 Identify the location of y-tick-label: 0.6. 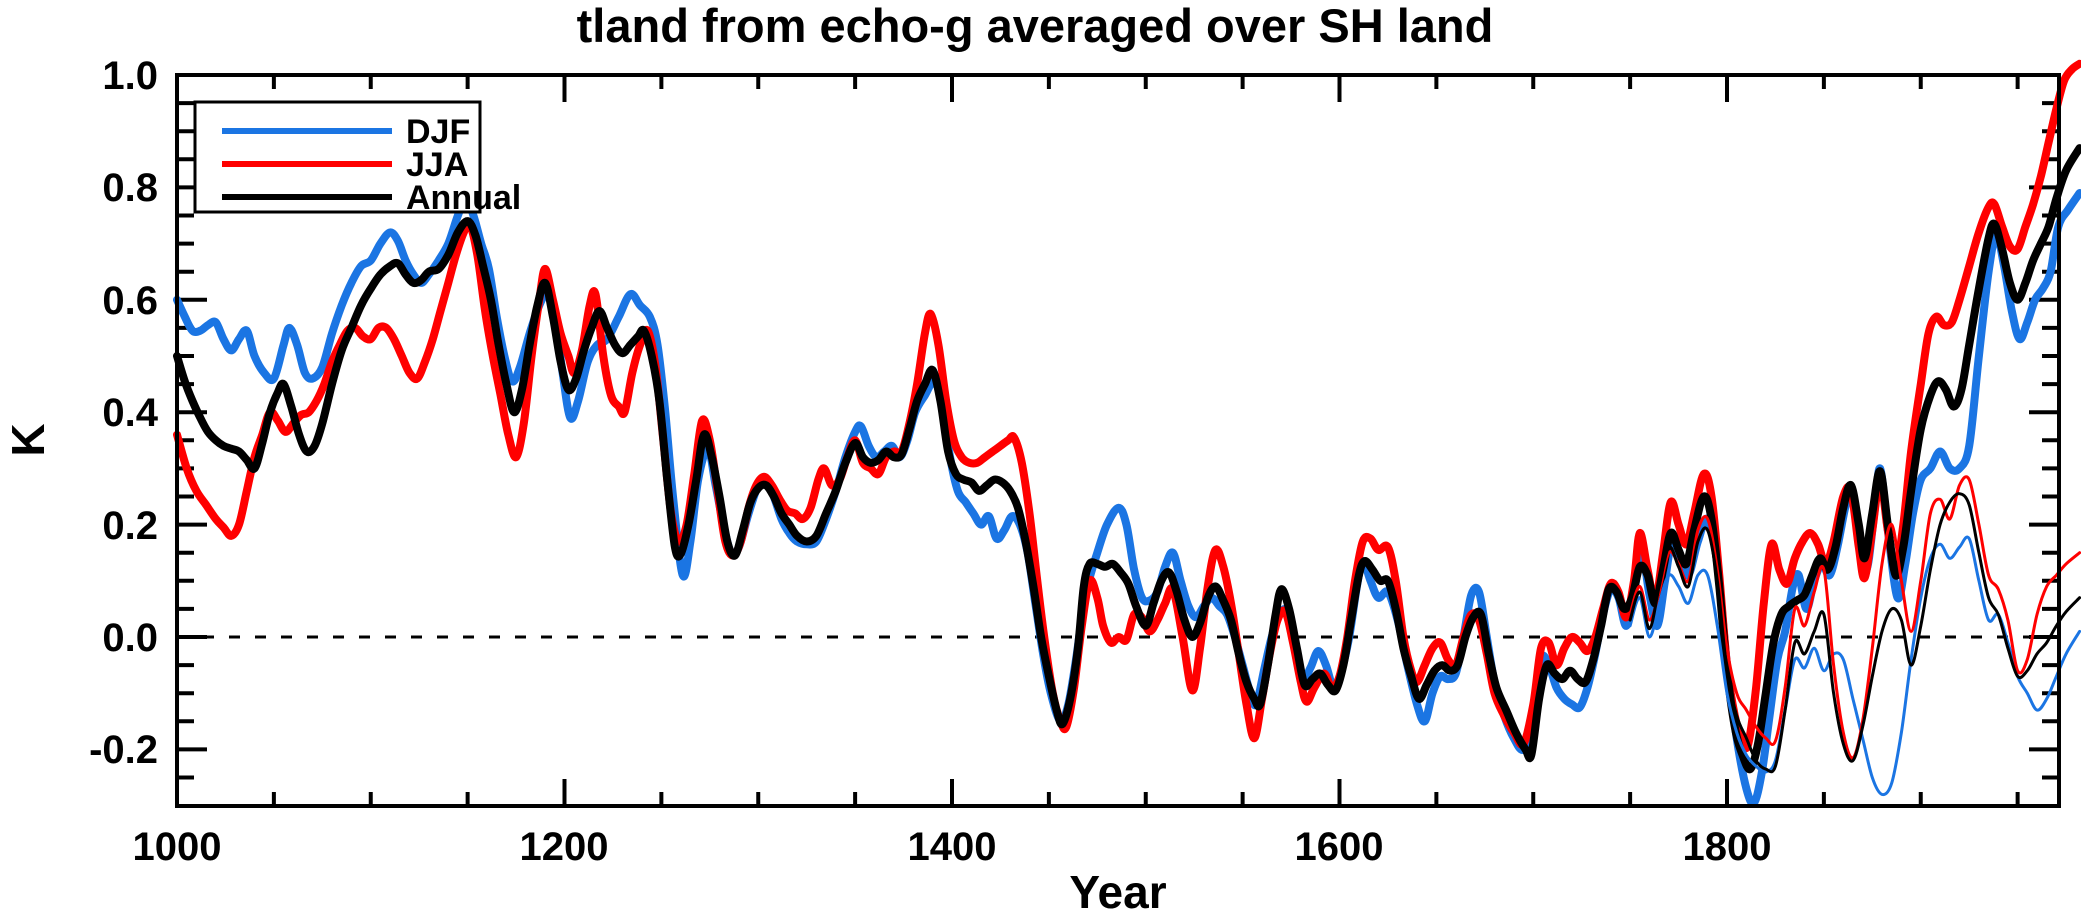
(130, 301).